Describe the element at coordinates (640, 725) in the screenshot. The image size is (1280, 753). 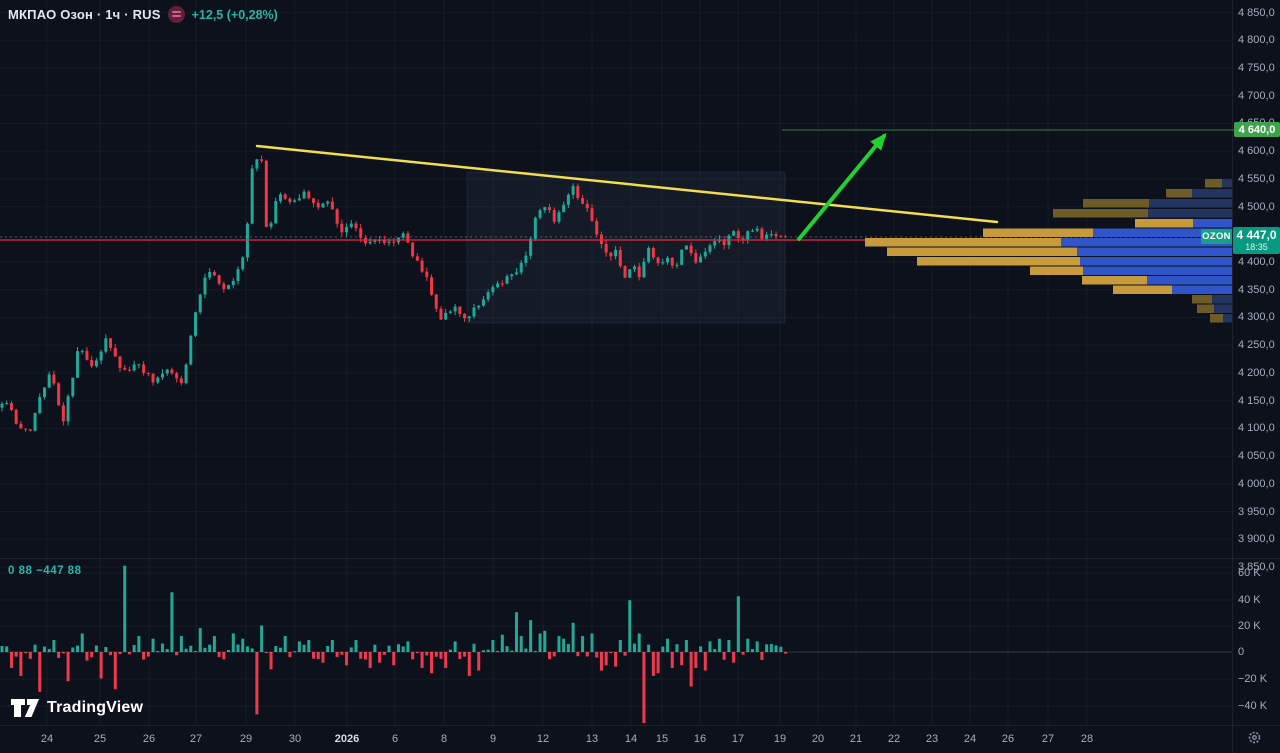
I see `time-axis-divider` at that location.